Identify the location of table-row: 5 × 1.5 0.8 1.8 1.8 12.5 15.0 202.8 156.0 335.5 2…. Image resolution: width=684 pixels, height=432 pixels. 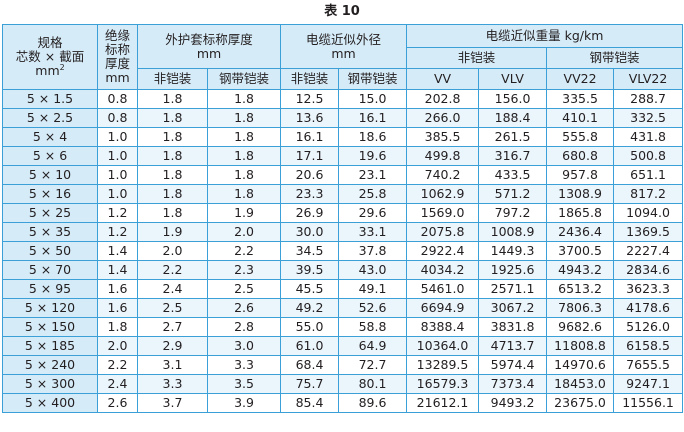
(343, 99).